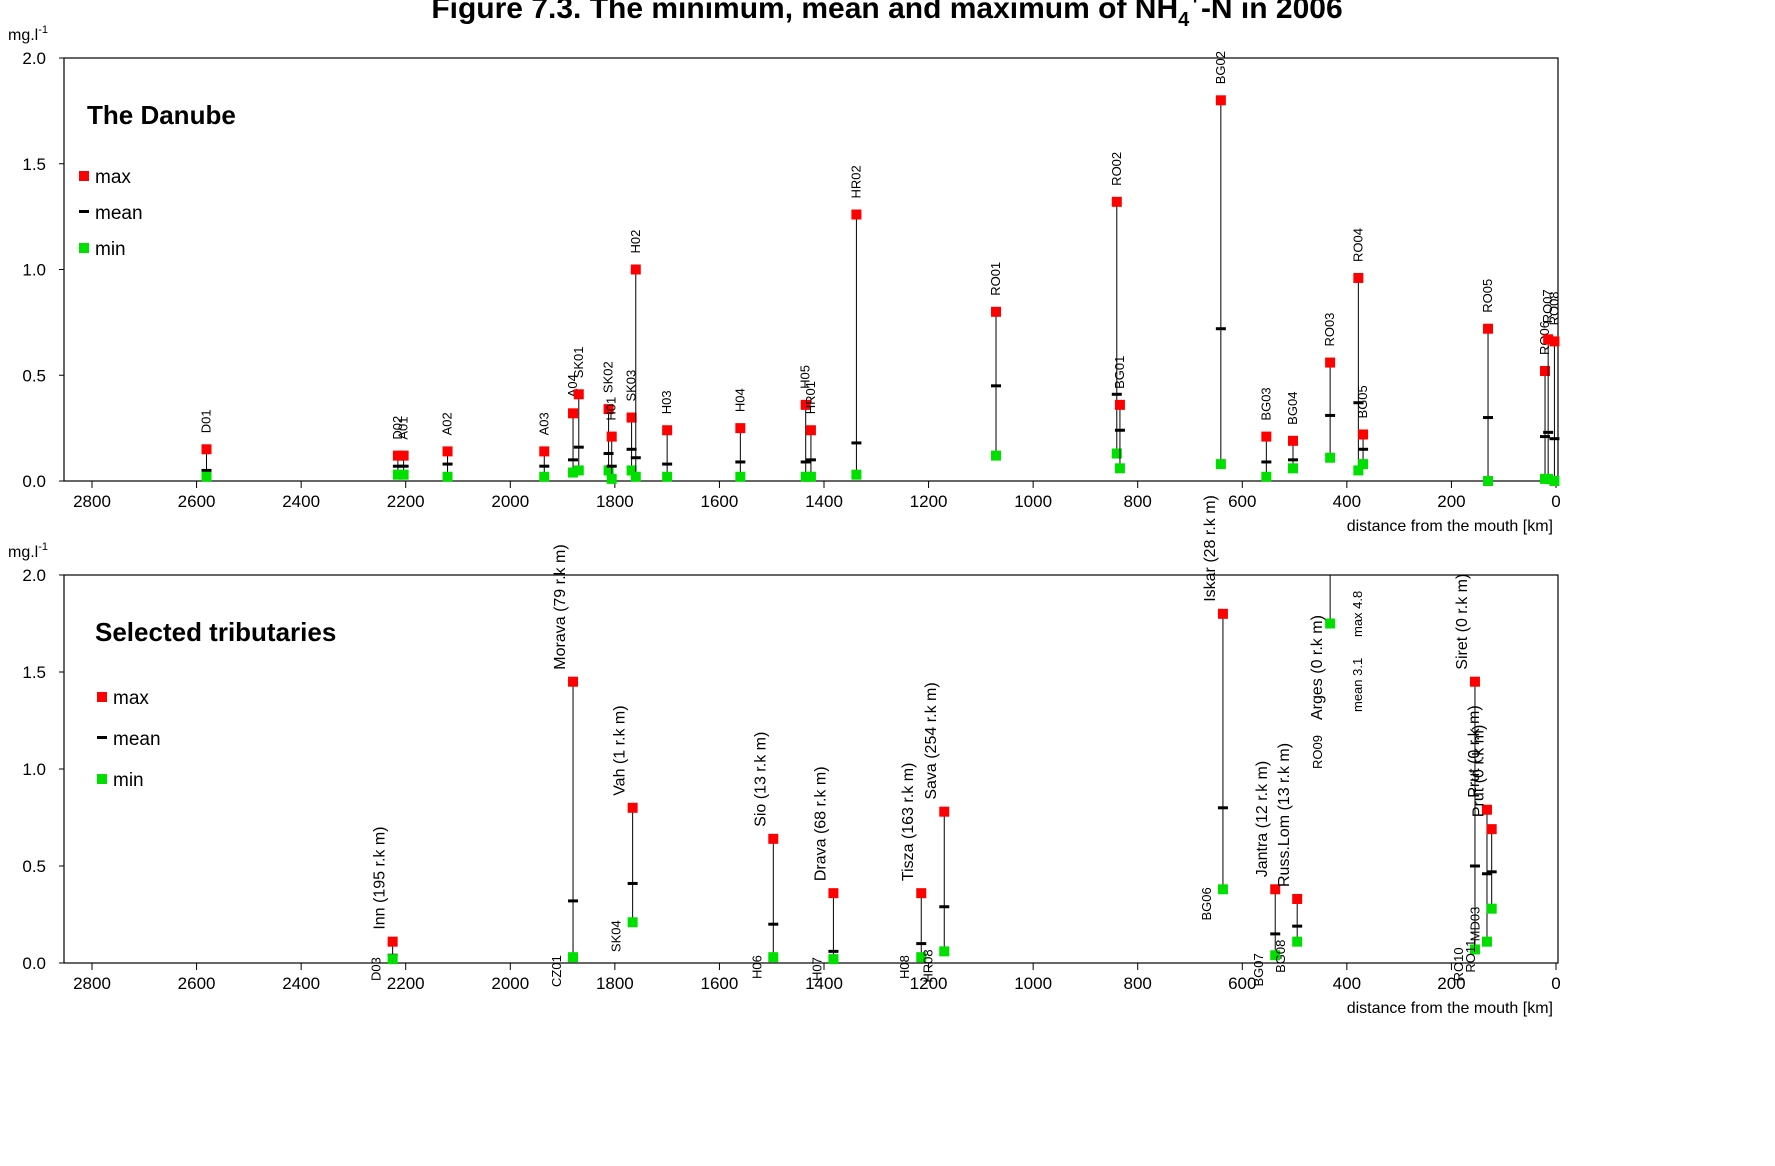 The width and height of the screenshot is (1775, 1166). What do you see at coordinates (128, 780) in the screenshot?
I see `legend-min-label: min` at bounding box center [128, 780].